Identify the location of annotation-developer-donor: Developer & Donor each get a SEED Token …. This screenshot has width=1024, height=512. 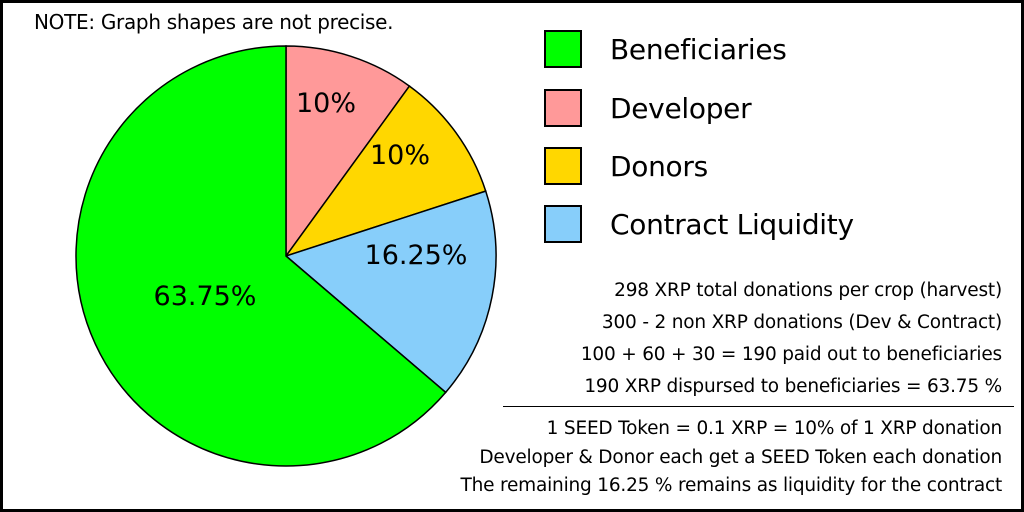
(740, 457).